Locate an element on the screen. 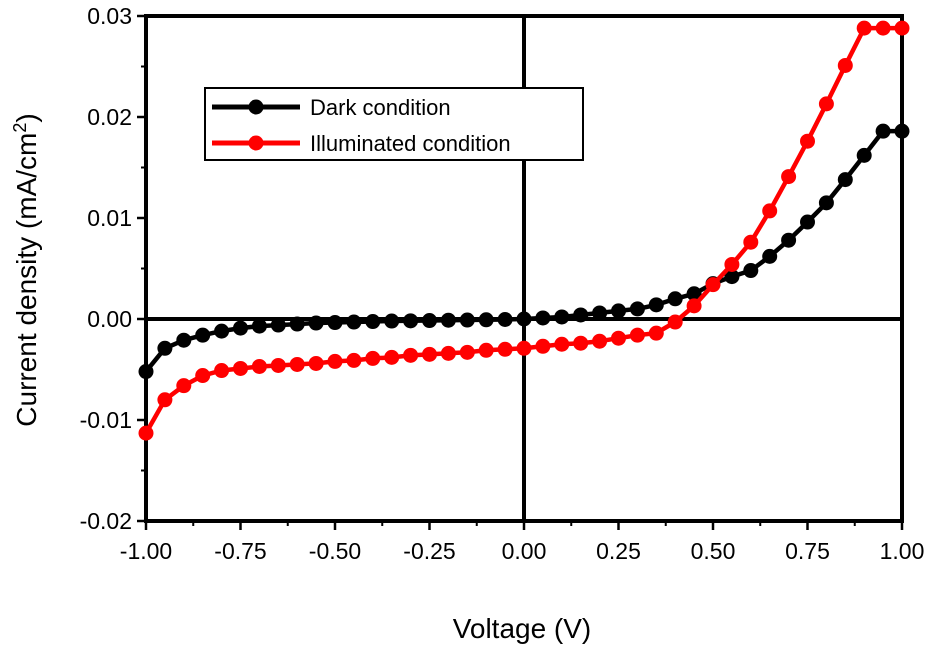 The image size is (932, 645). x-tick-label: -0.25 is located at coordinates (429, 551).